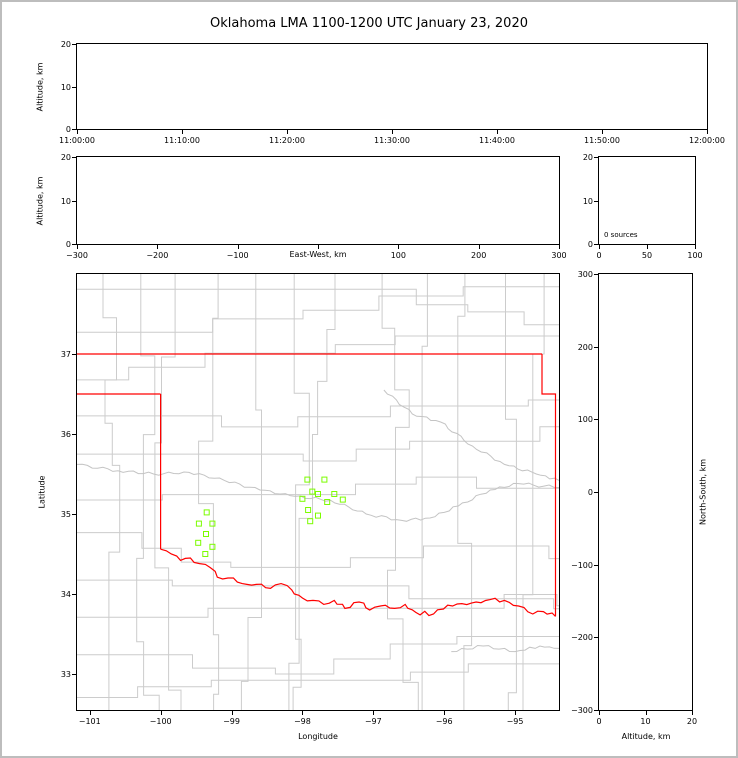 This screenshot has height=758, width=738. What do you see at coordinates (65, 594) in the screenshot?
I see `tick-label: 34` at bounding box center [65, 594].